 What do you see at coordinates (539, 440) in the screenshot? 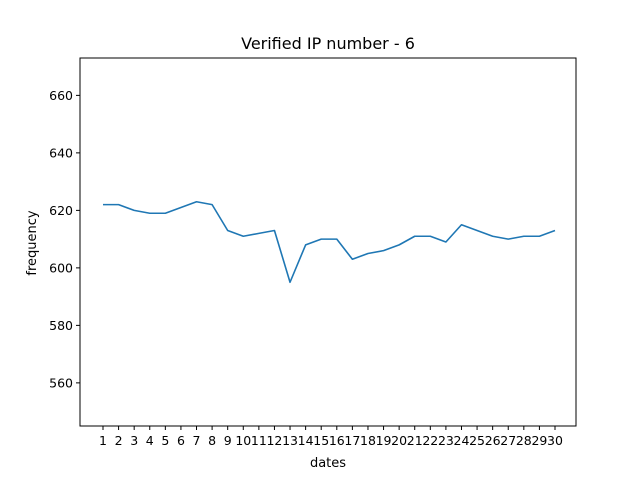
I see `x-tick-label: 29` at bounding box center [539, 440].